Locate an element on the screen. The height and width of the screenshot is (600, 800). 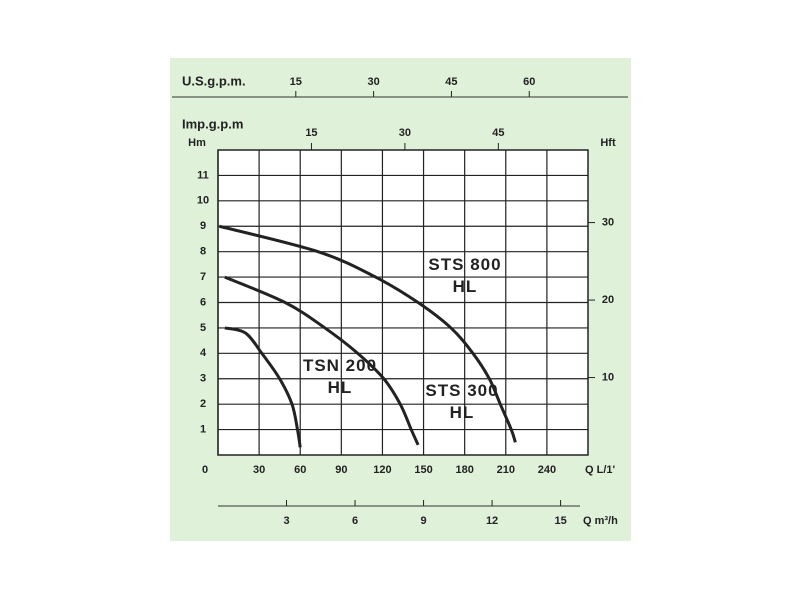
y-tick-label: 3 is located at coordinates (203, 379).